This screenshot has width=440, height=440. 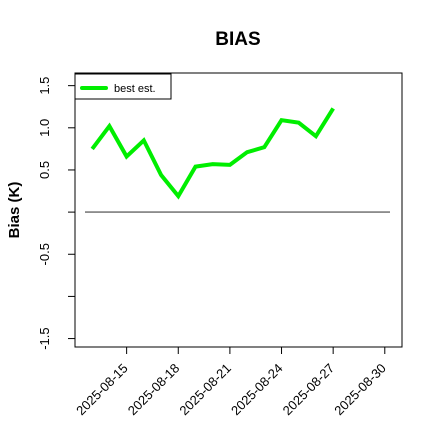 I want to click on x-tick-label: 2025-08-27, so click(x=309, y=390).